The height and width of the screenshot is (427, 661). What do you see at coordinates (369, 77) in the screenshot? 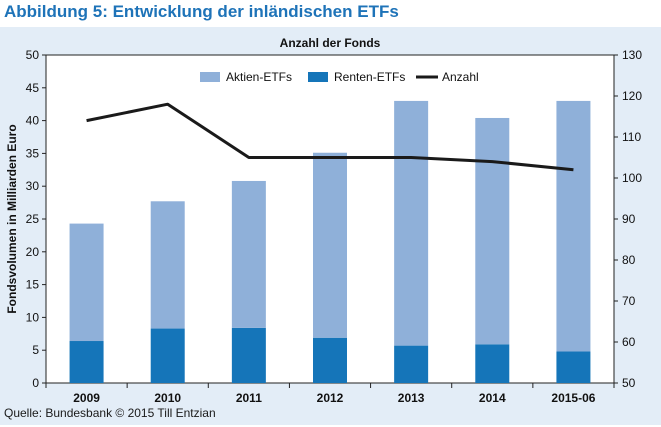
I see `legend-label: Renten-ETFs` at bounding box center [369, 77].